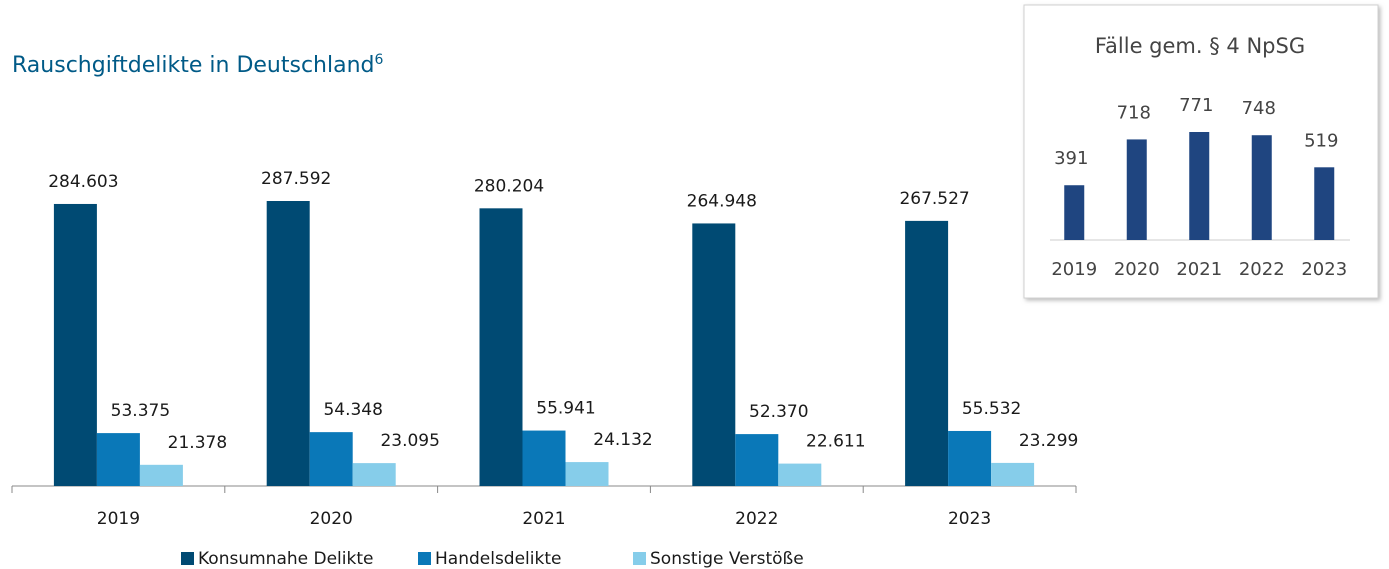 The width and height of the screenshot is (1389, 569). I want to click on x-tick-label: 2022, so click(756, 519).